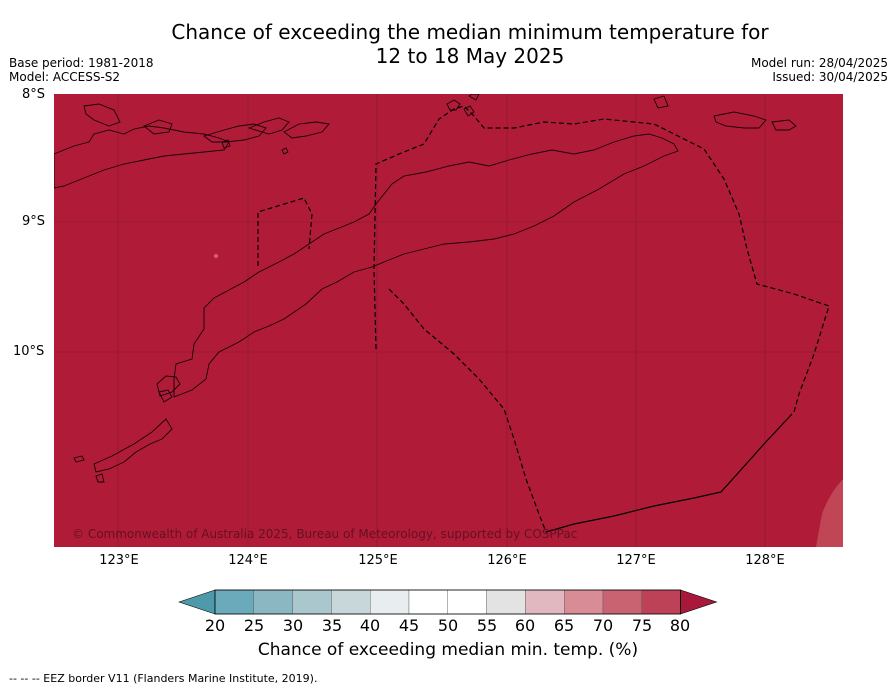 This screenshot has height=690, width=896. I want to click on colorbar-tick: 50, so click(448, 625).